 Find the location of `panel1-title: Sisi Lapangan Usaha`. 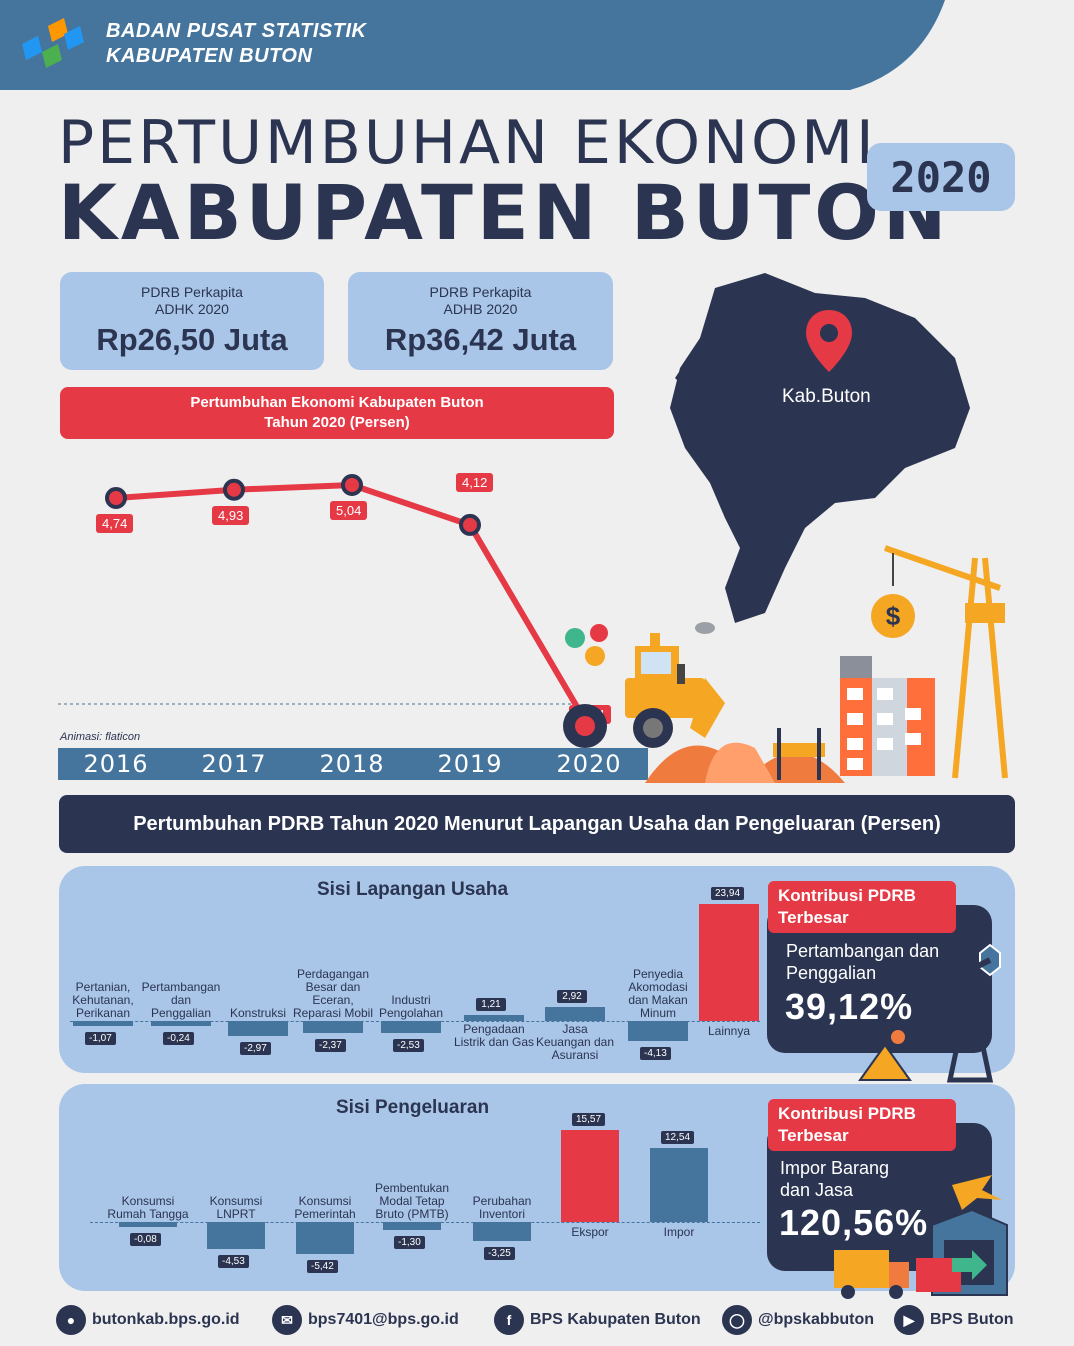

panel1-title: Sisi Lapangan Usaha is located at coordinates (412, 889).